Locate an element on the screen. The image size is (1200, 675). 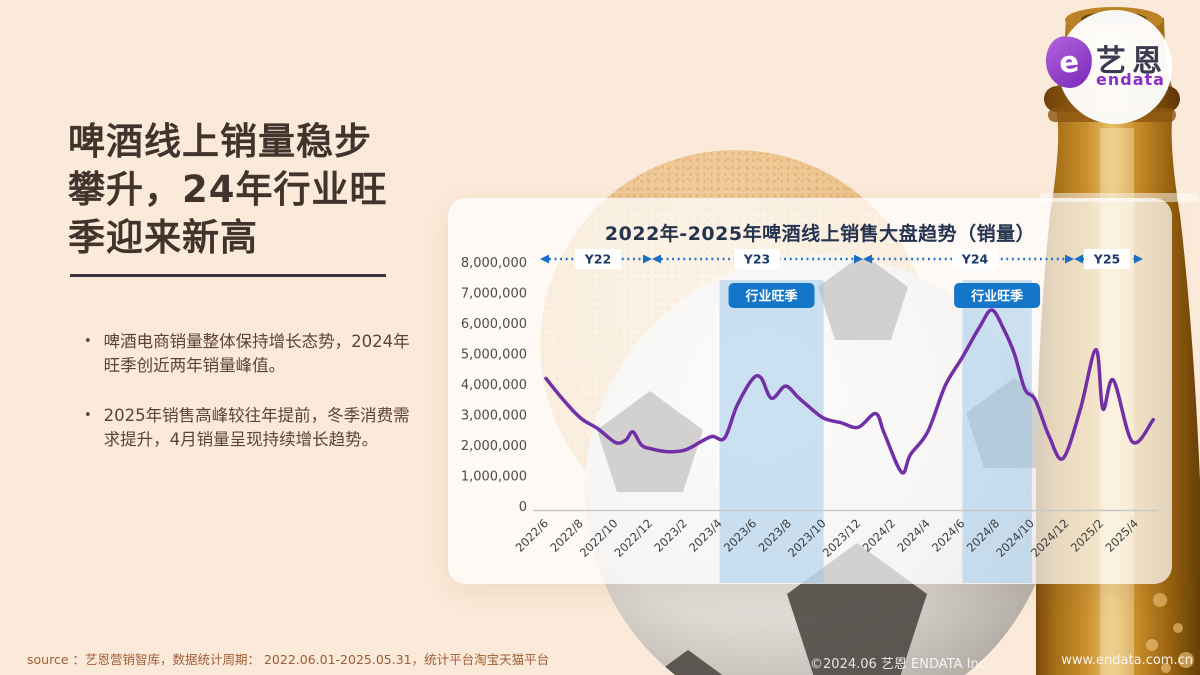
logo-letter: e is located at coordinates (1069, 62).